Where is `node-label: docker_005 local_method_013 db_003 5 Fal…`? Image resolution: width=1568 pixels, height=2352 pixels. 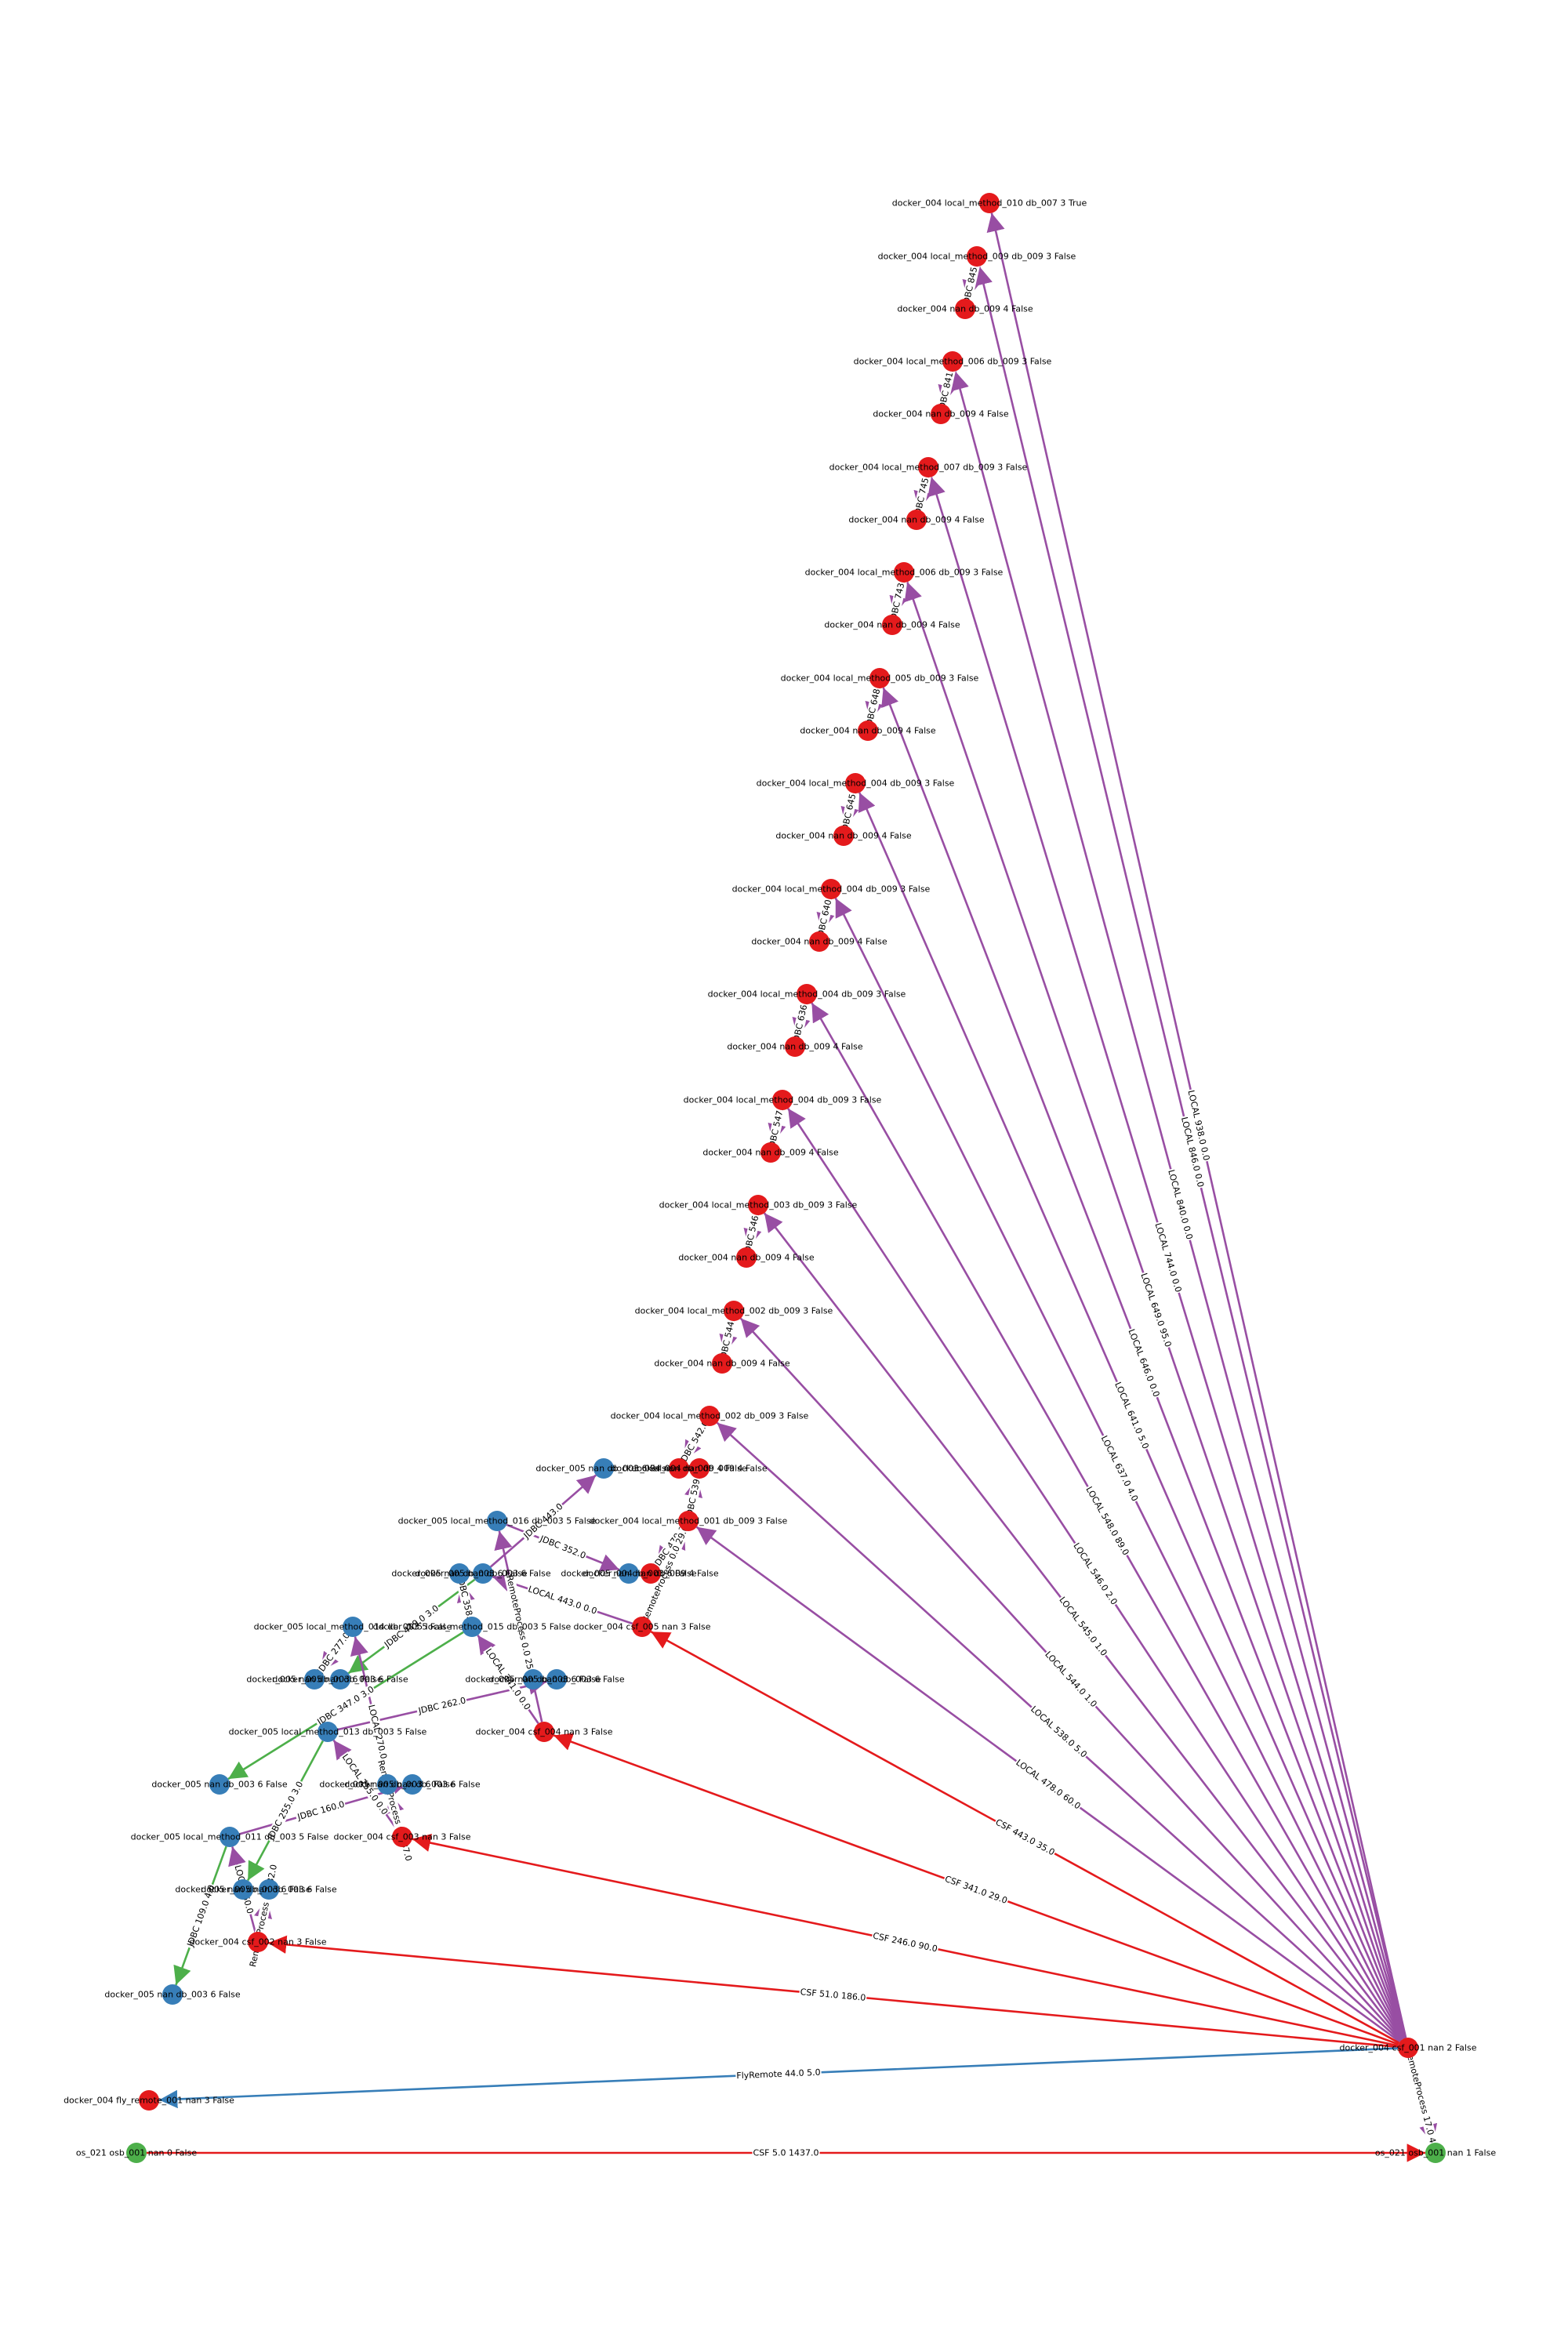
node-label: docker_005 local_method_013 db_003 5 Fal… is located at coordinates (328, 1732).